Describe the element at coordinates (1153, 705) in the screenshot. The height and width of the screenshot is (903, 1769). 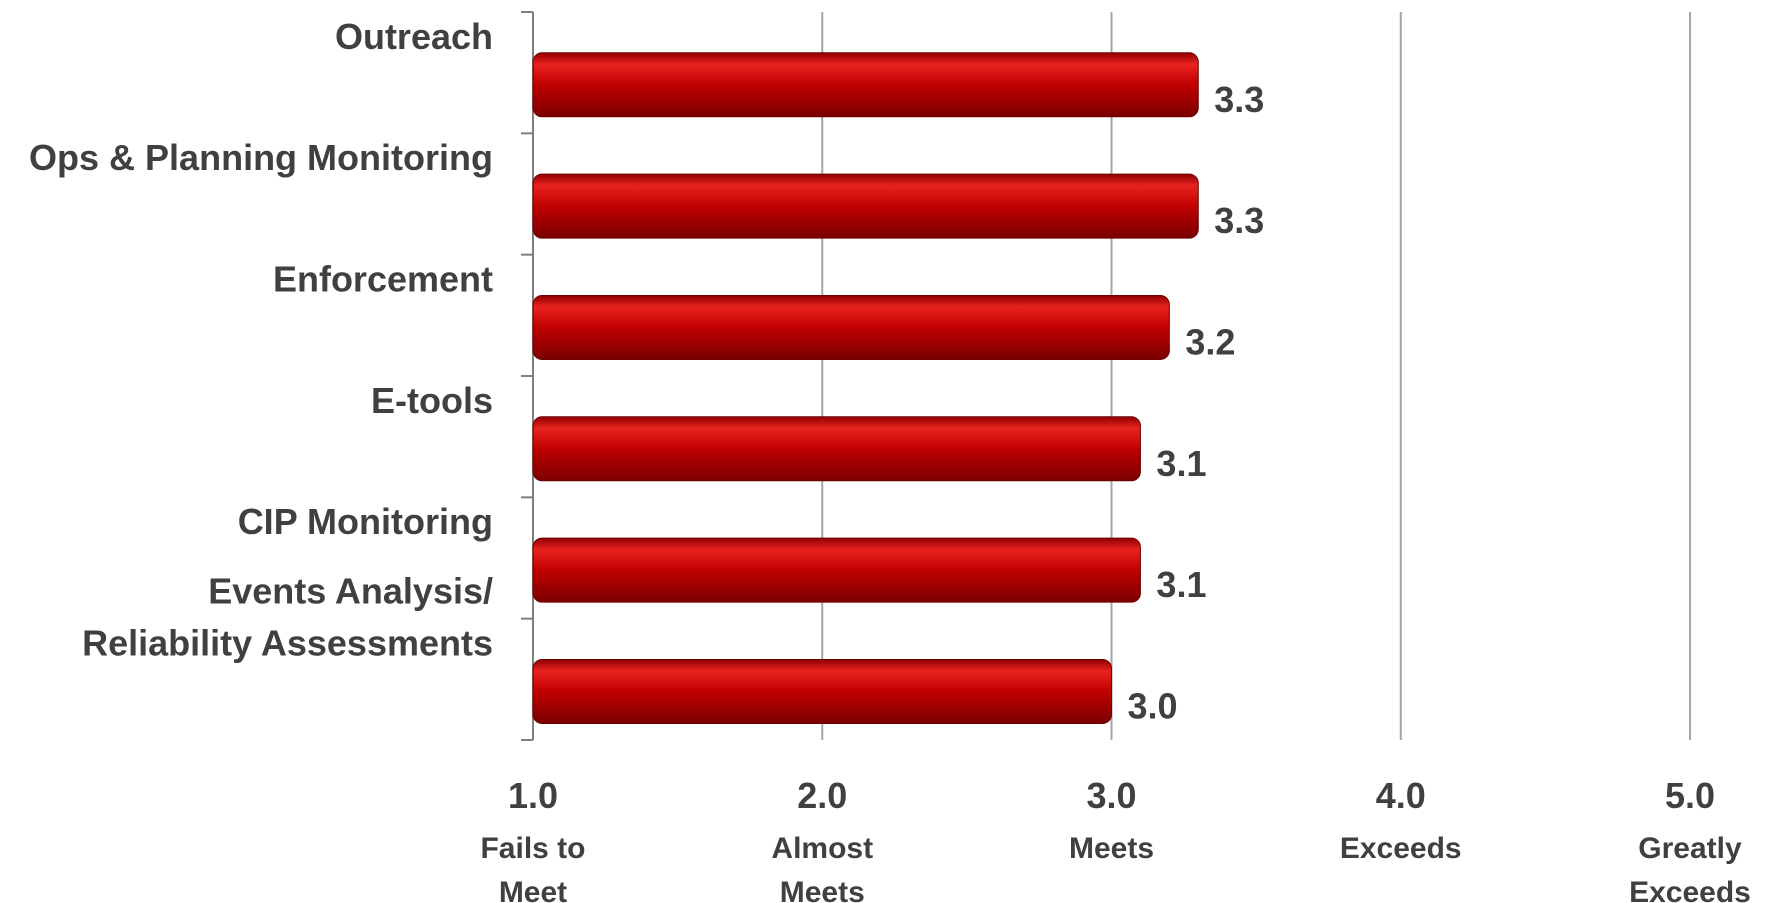
I see `value-label: 3.0` at that location.